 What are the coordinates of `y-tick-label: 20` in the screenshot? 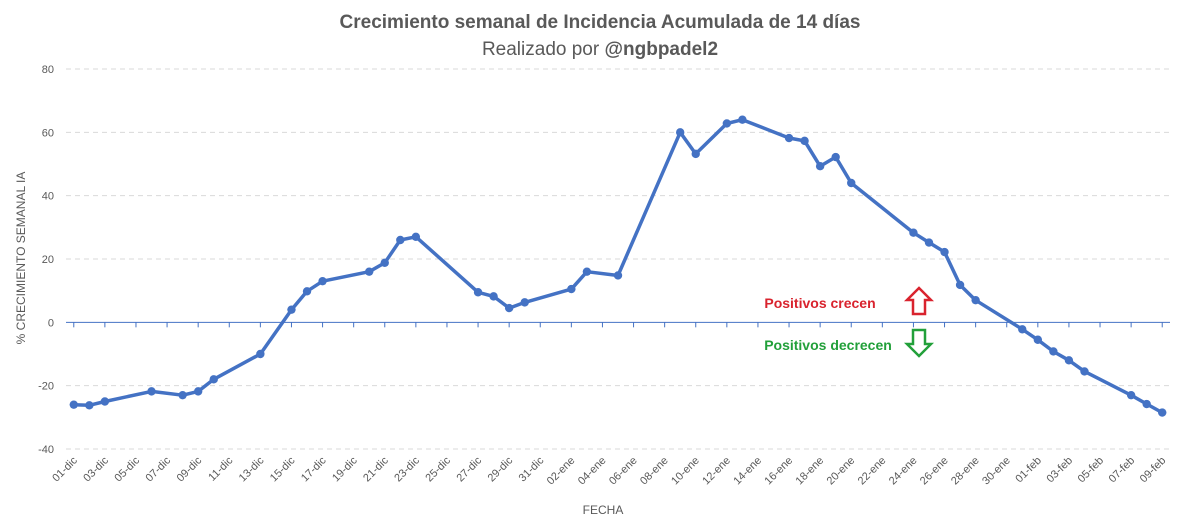 It's located at (48, 260).